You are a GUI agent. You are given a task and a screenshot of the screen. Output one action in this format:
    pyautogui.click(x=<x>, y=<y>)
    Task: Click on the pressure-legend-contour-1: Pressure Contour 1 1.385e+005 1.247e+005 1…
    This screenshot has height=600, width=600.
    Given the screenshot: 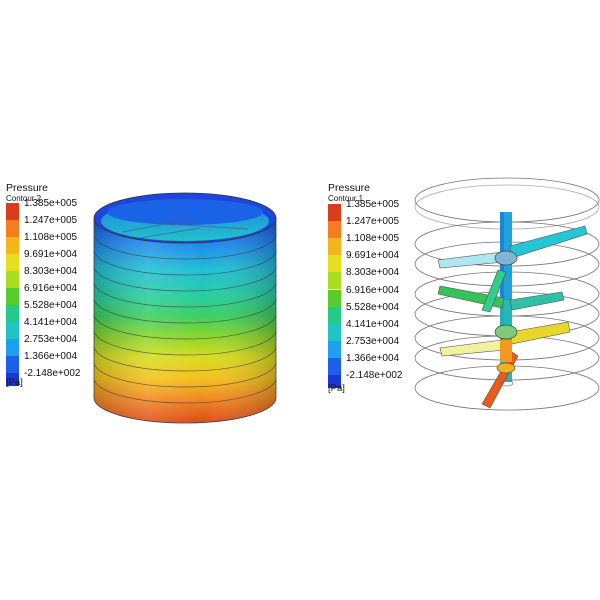 What is the action you would take?
    pyautogui.click(x=383, y=290)
    